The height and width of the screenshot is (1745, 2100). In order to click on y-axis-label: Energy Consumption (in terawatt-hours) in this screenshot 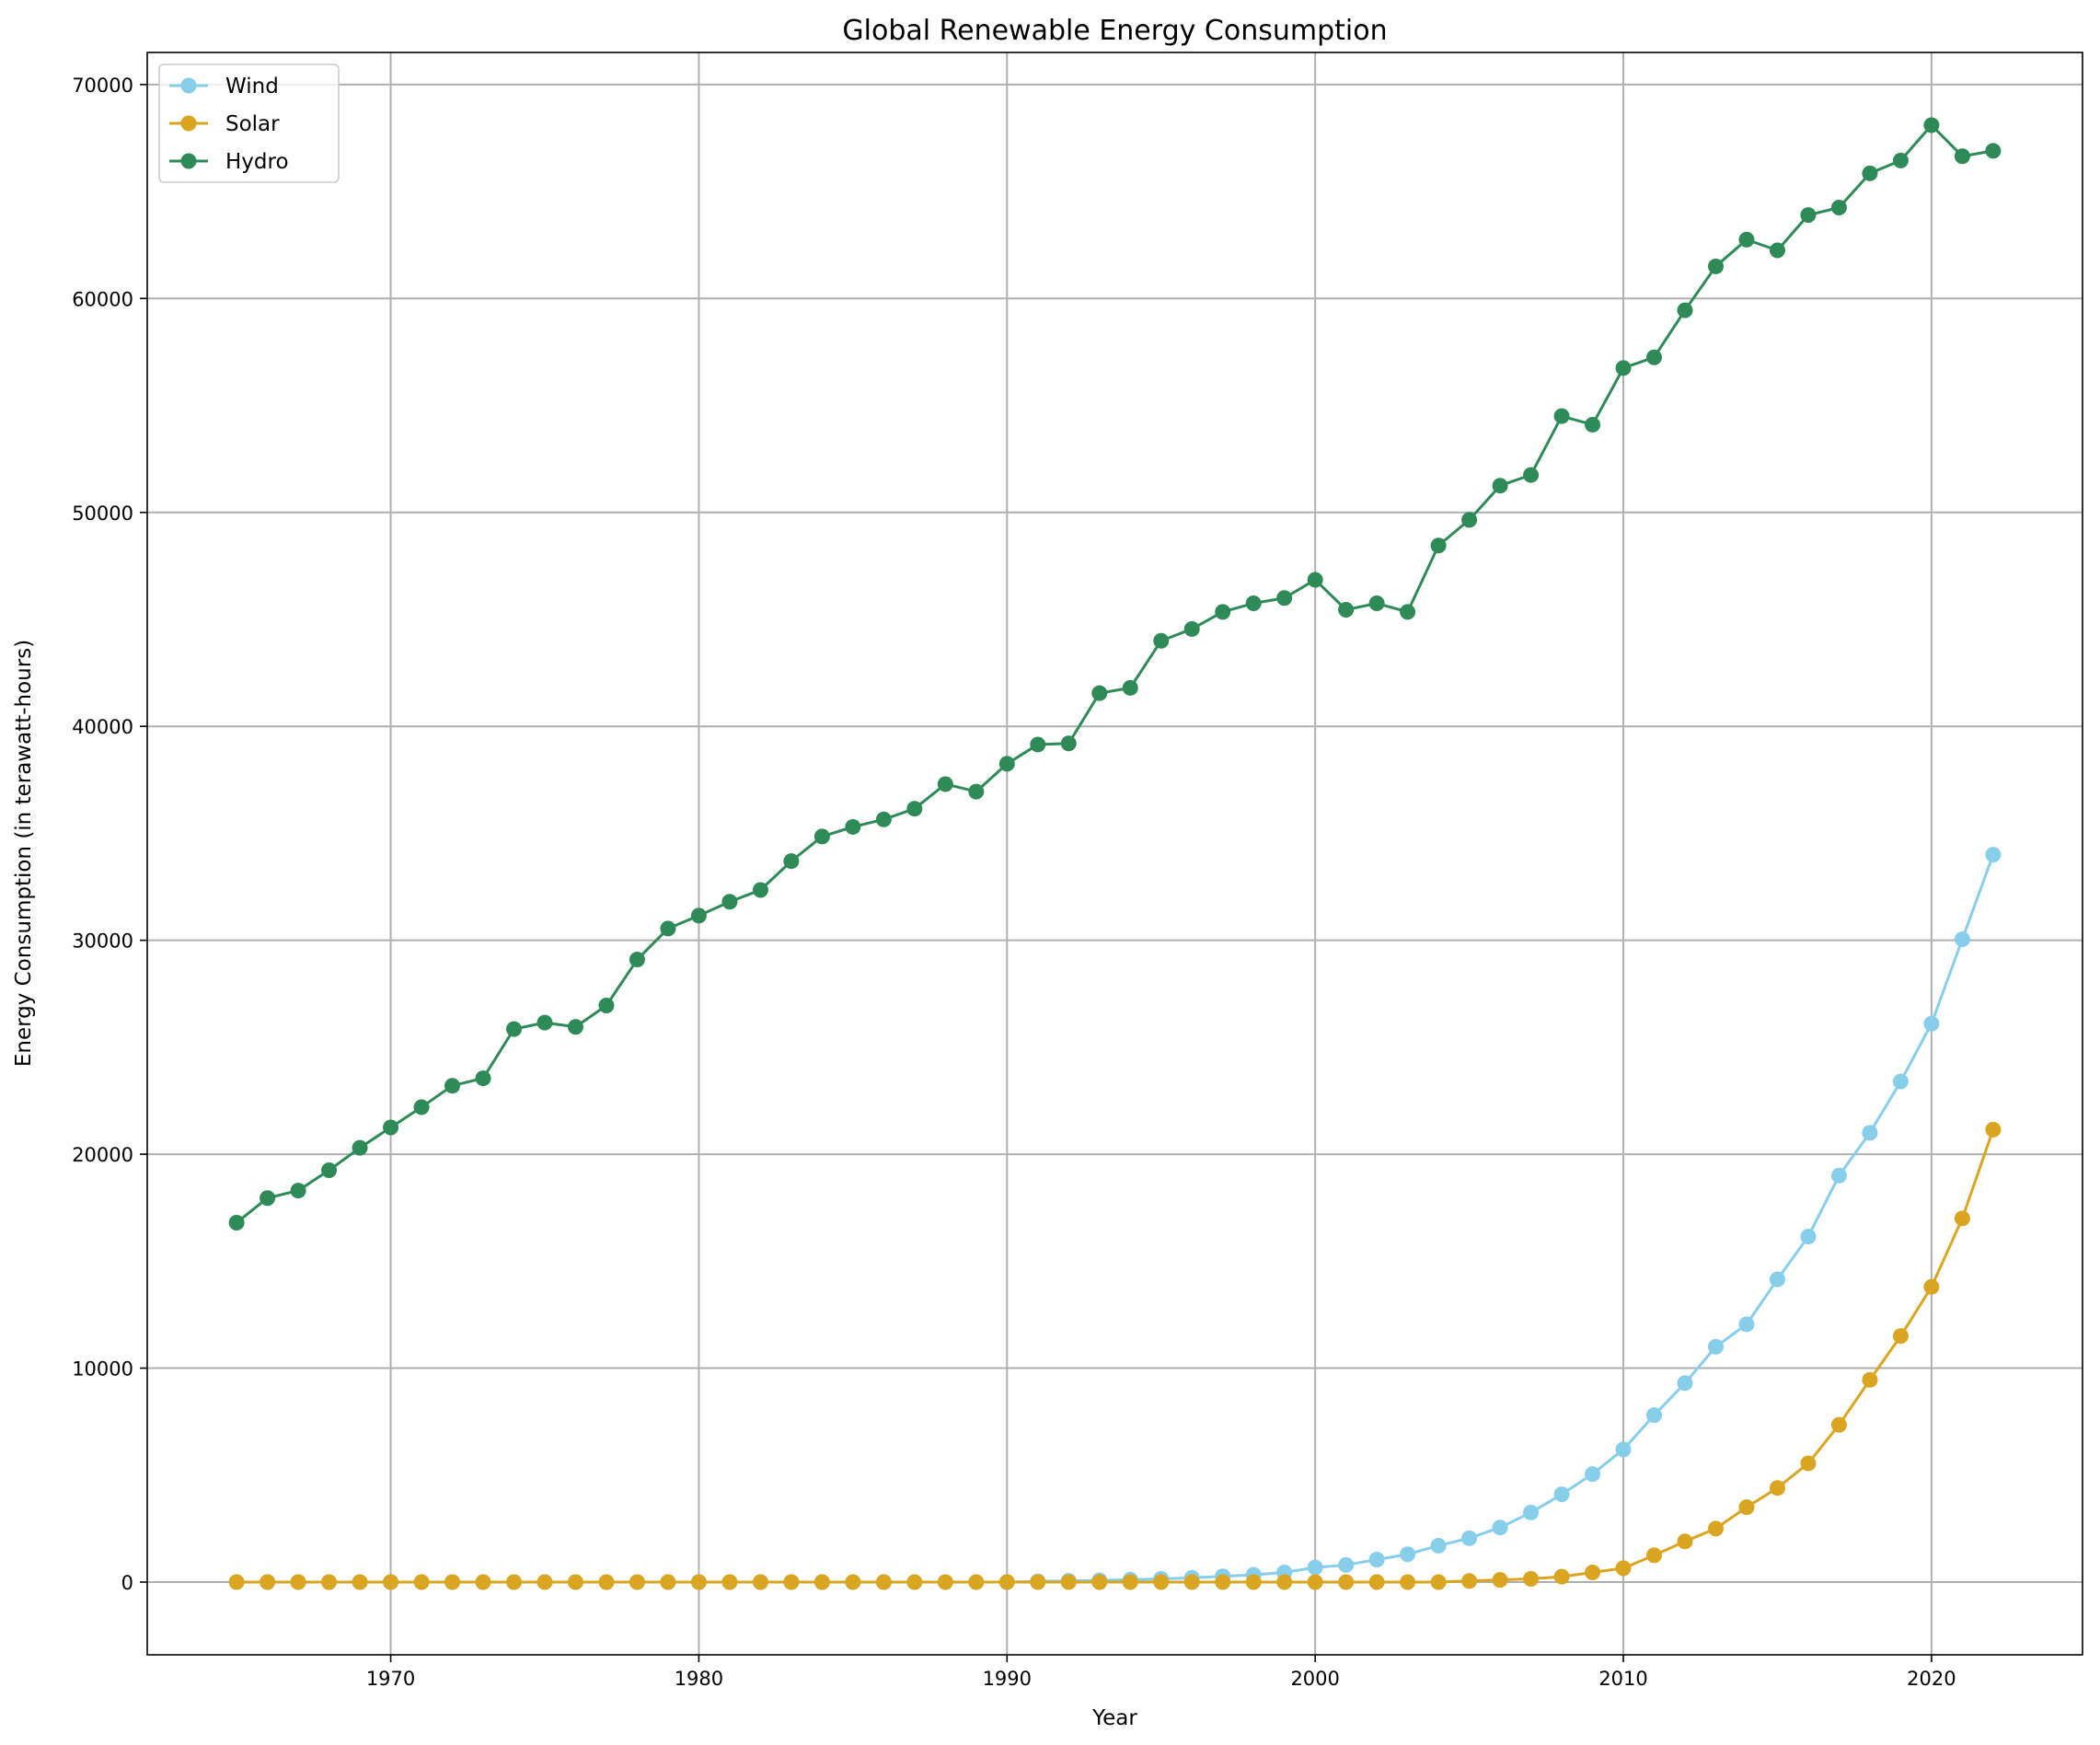, I will do `click(24, 853)`.